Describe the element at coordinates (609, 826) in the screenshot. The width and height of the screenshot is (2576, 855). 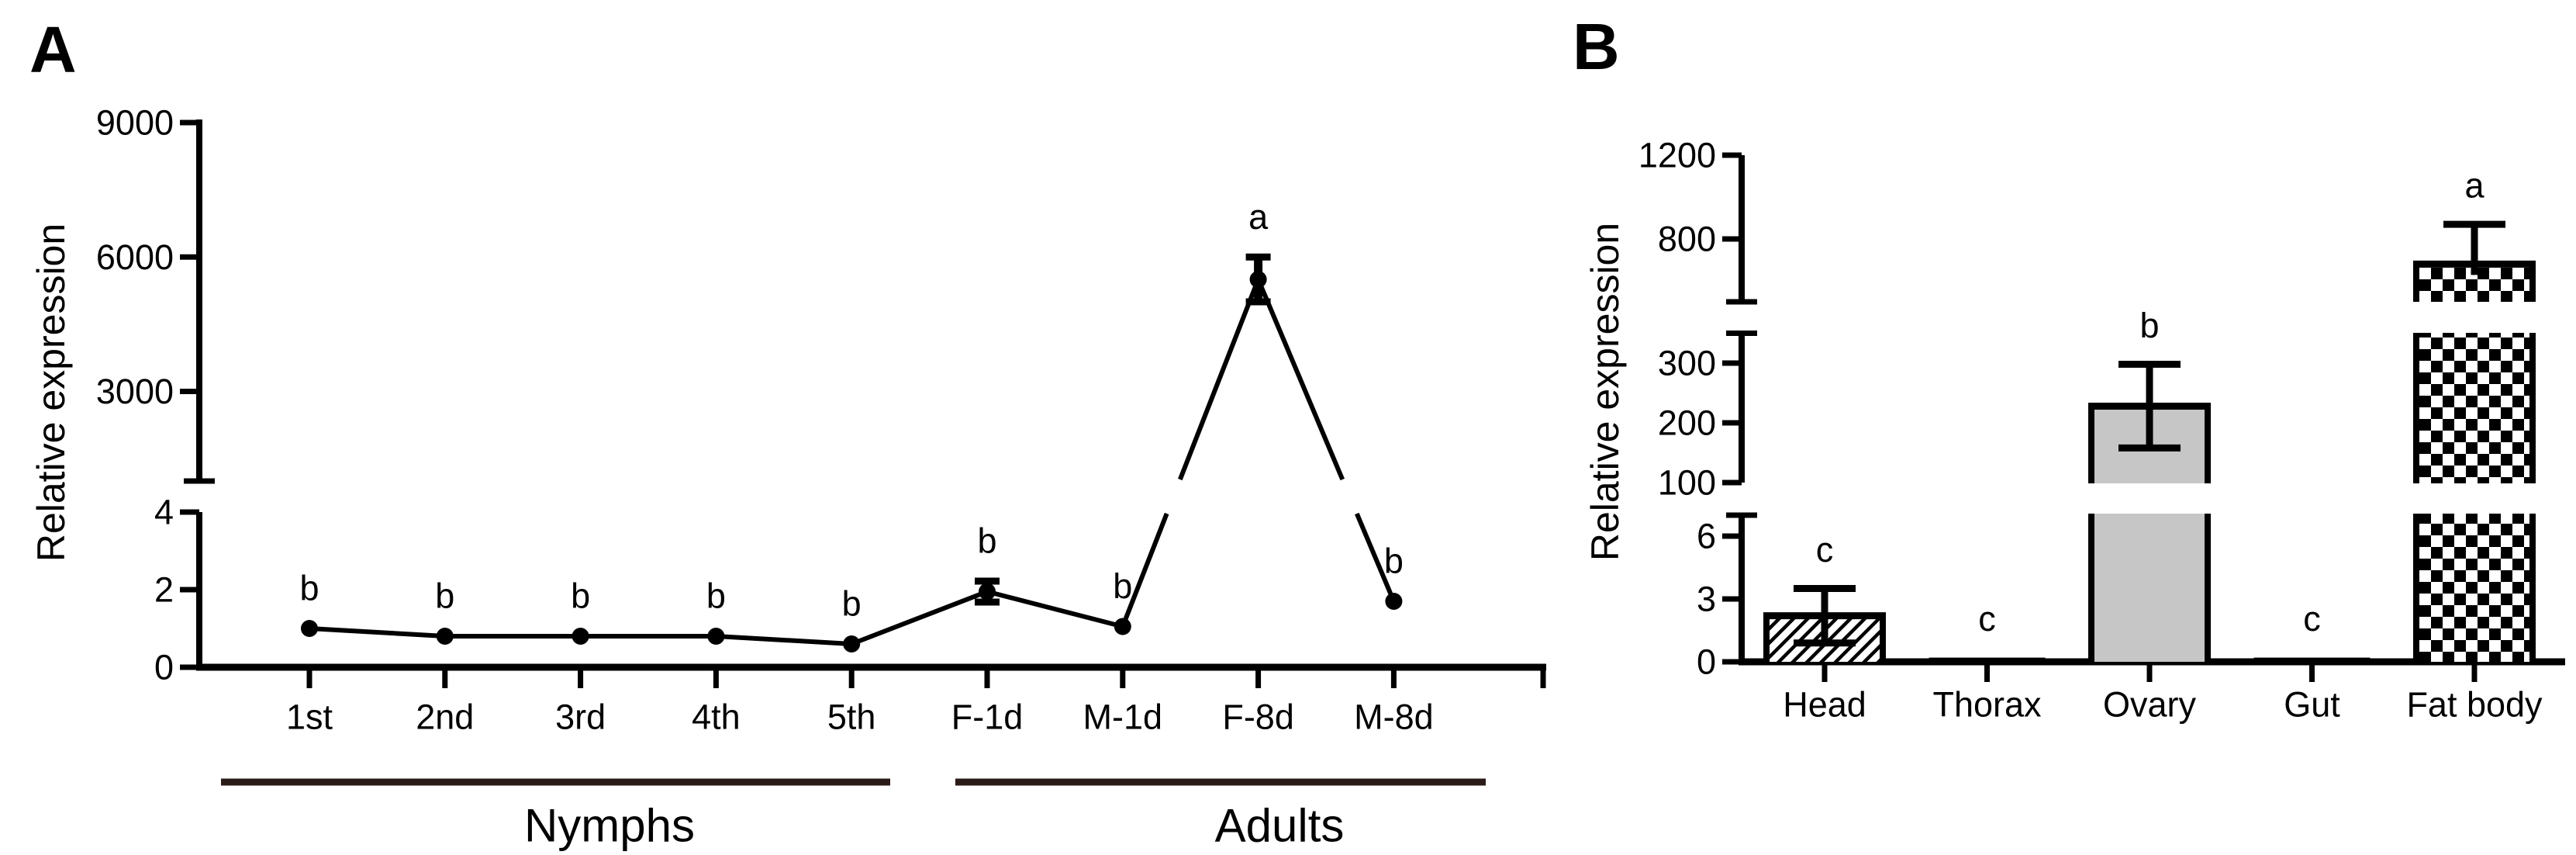
I see `group-label: Nymphs` at that location.